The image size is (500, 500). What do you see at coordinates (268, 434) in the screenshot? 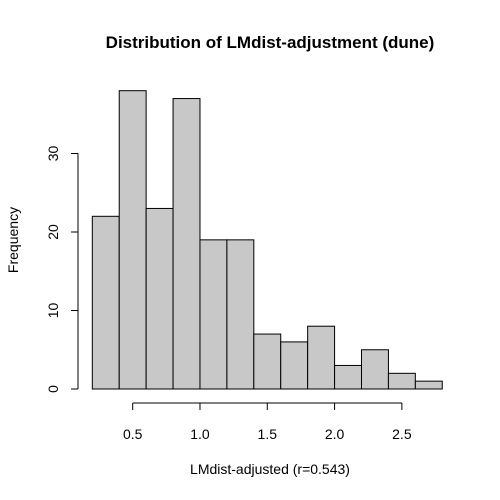
I see `x-tick-label: 1.5` at bounding box center [268, 434].